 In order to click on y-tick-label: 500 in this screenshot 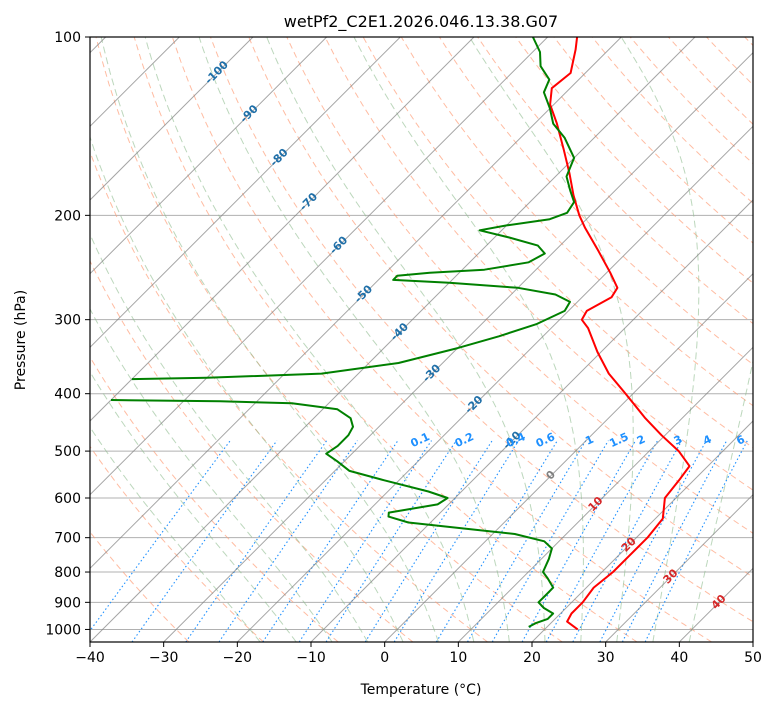, I will do `click(67, 452)`.